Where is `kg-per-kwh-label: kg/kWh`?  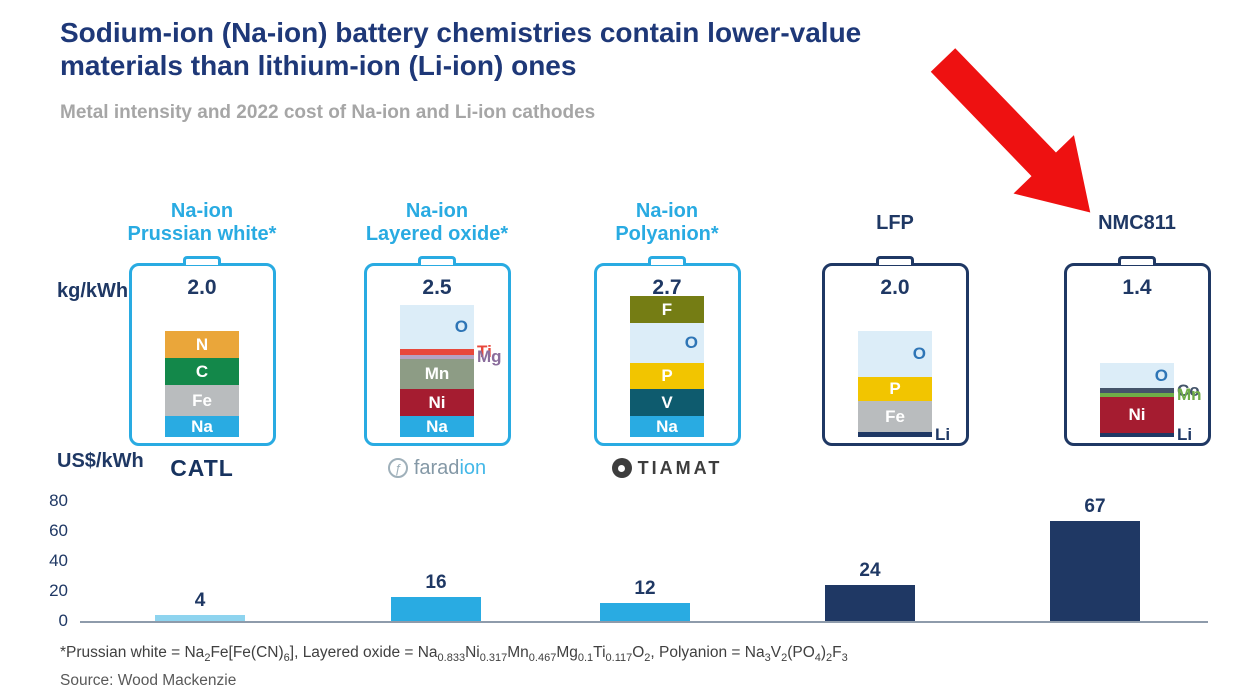 kg-per-kwh-label: kg/kWh is located at coordinates (93, 291).